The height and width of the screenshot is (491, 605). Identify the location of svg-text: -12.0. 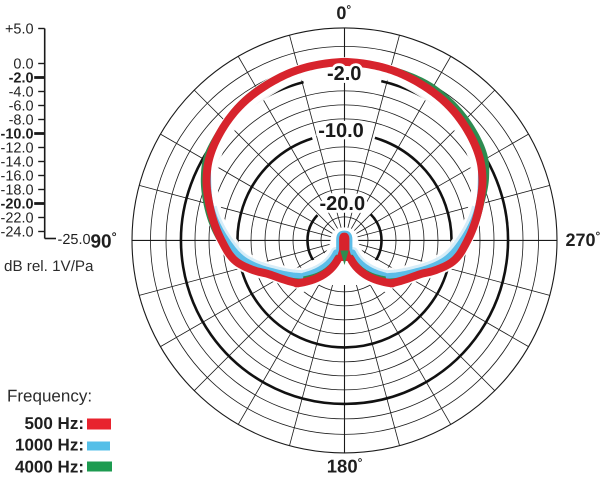
(17, 149).